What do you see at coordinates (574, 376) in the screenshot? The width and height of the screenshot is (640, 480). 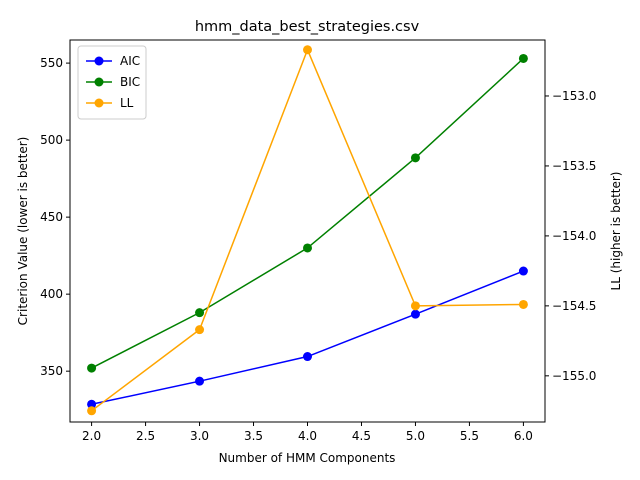 I see `y2-tick-label: −155.0` at bounding box center [574, 376].